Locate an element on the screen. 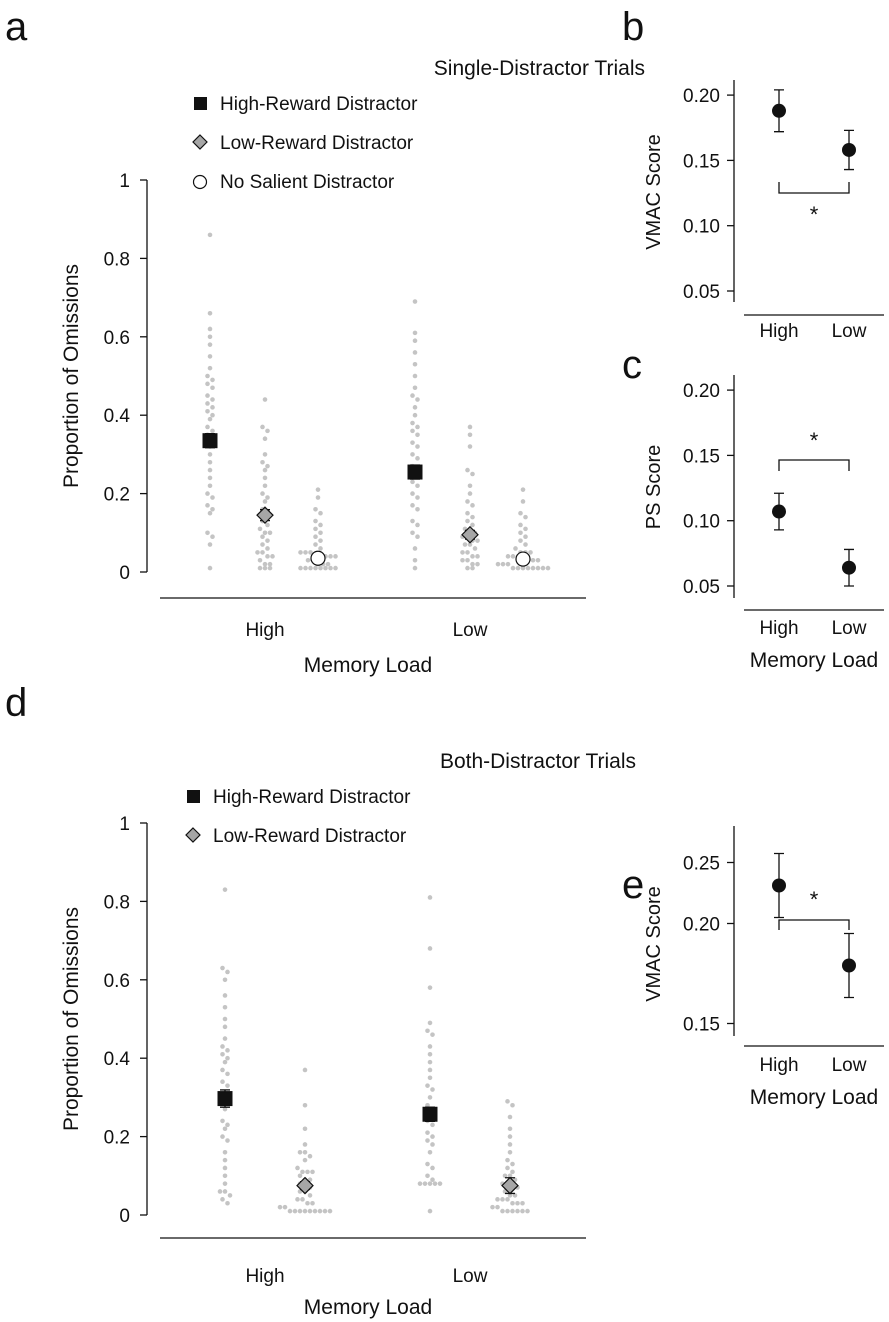  legend-low-reward-marker is located at coordinates (193, 835).